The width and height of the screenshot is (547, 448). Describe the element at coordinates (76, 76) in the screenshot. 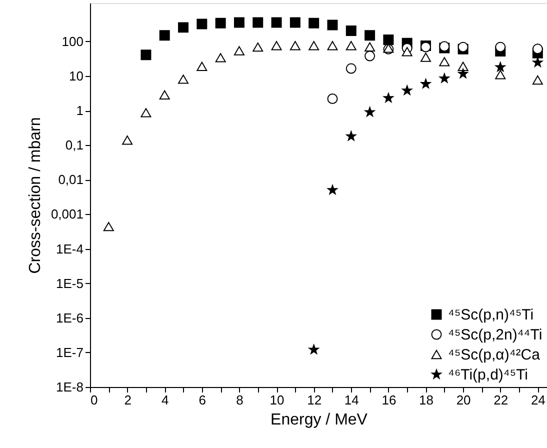

I see `y-tick-label: 10` at that location.